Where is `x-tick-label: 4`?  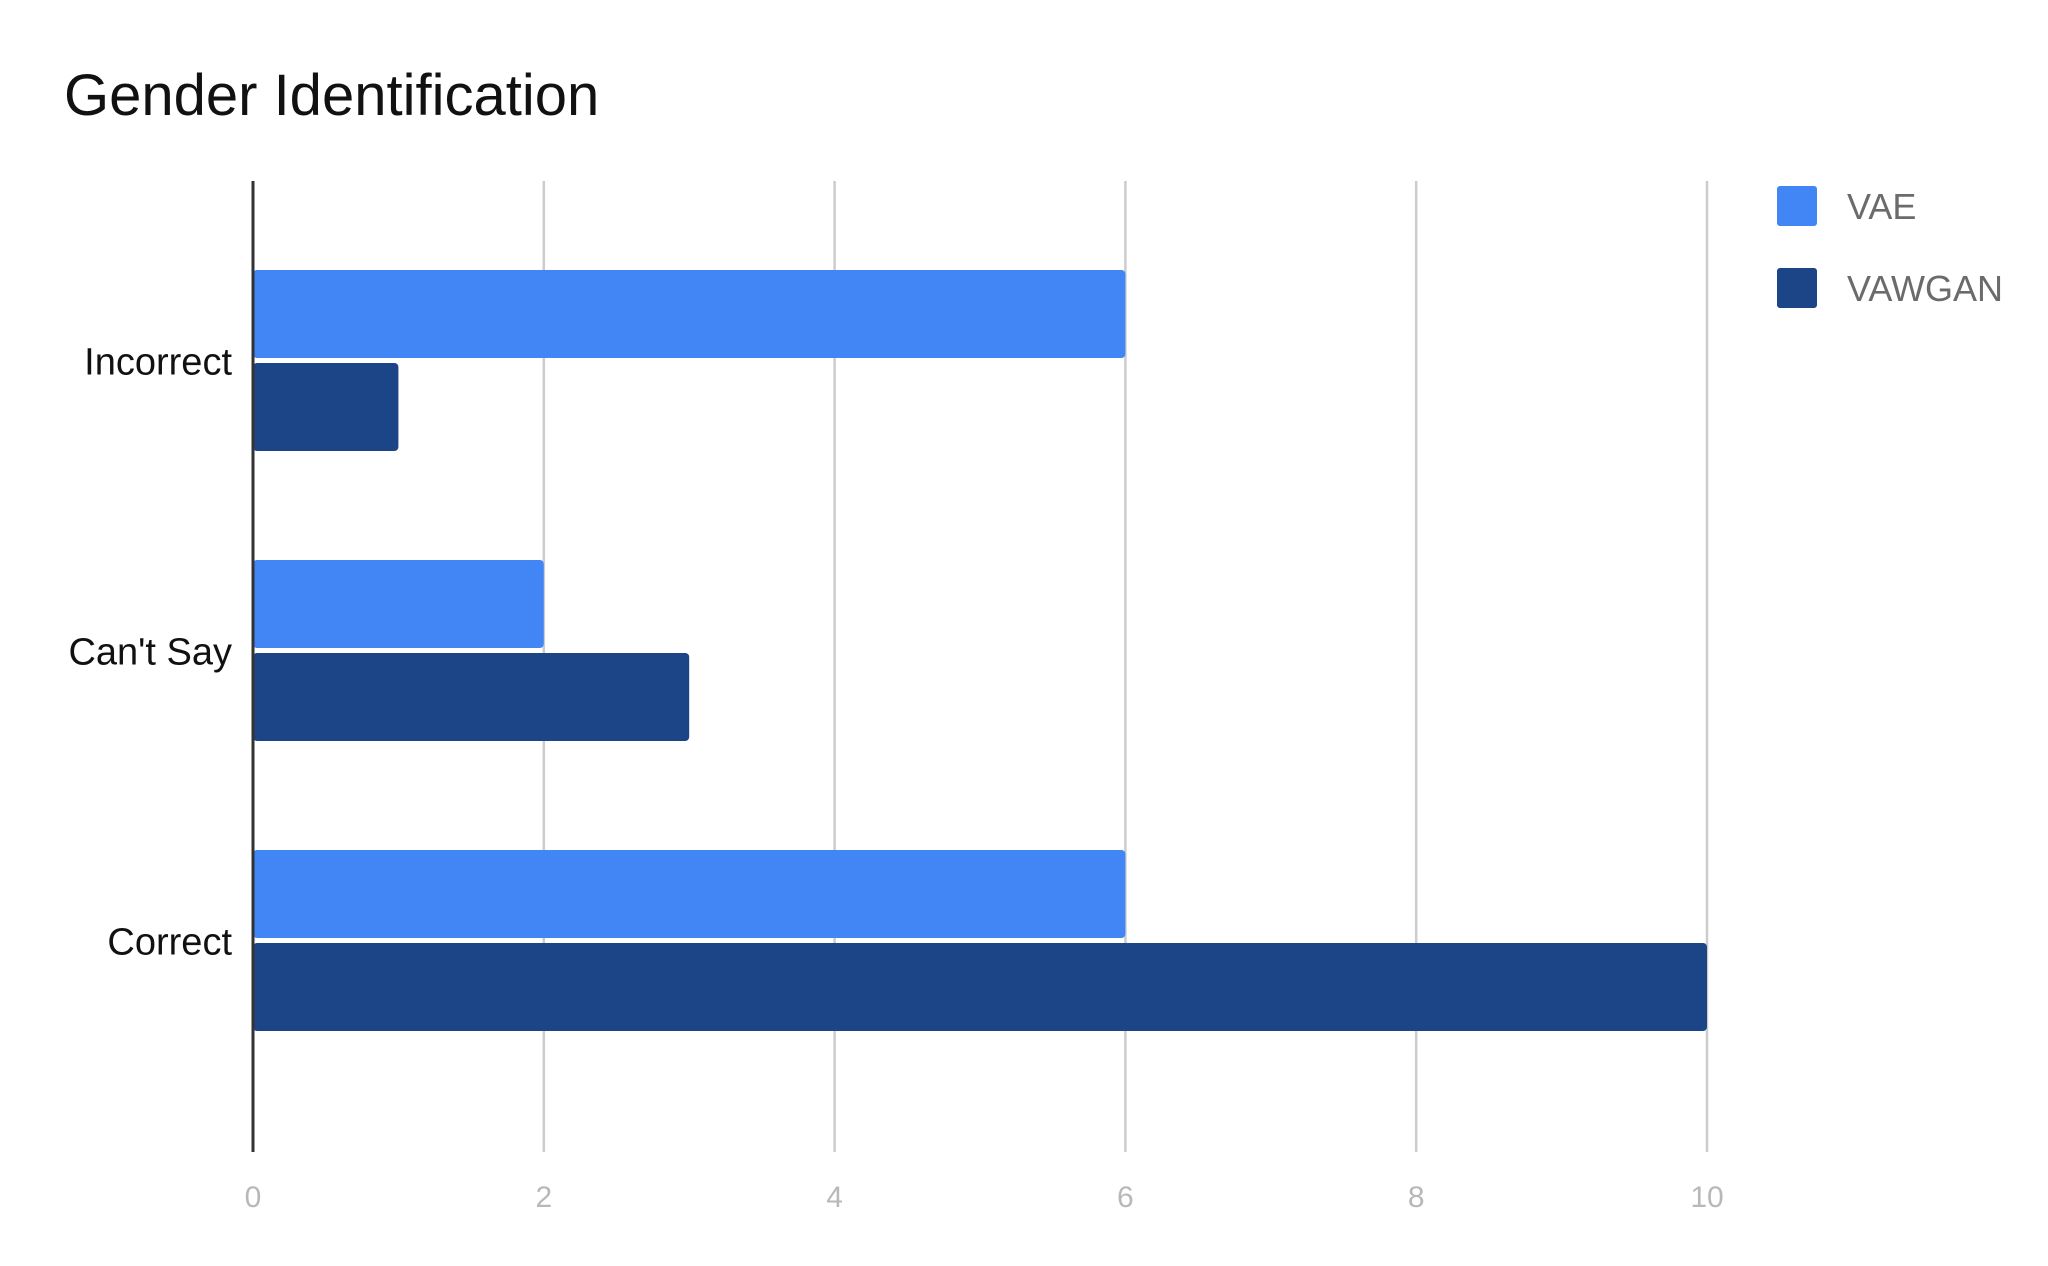
x-tick-label: 4 is located at coordinates (834, 1197).